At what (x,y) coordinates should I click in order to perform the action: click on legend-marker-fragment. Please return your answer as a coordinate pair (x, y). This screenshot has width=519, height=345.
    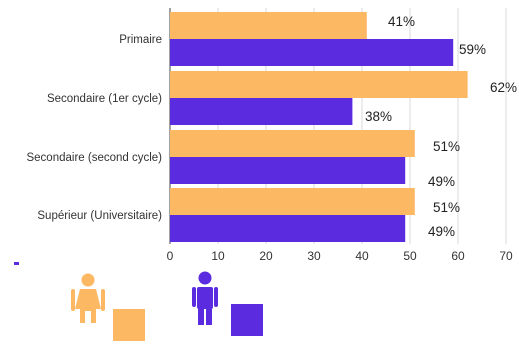
    Looking at the image, I should click on (16, 263).